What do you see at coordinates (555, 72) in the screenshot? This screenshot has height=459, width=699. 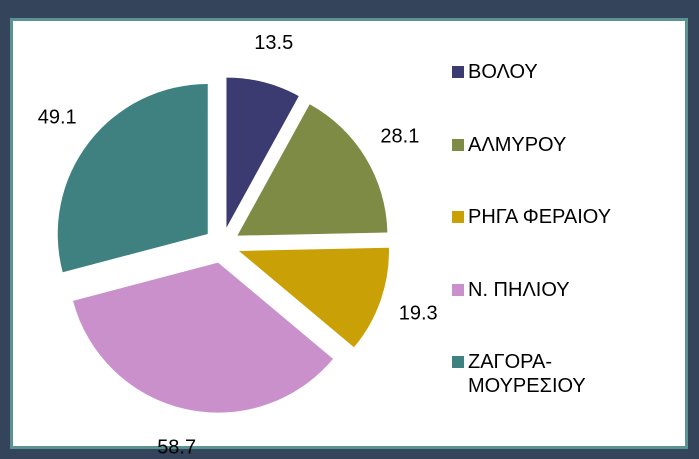 I see `legend-item: ΒΟΛΟΥ` at bounding box center [555, 72].